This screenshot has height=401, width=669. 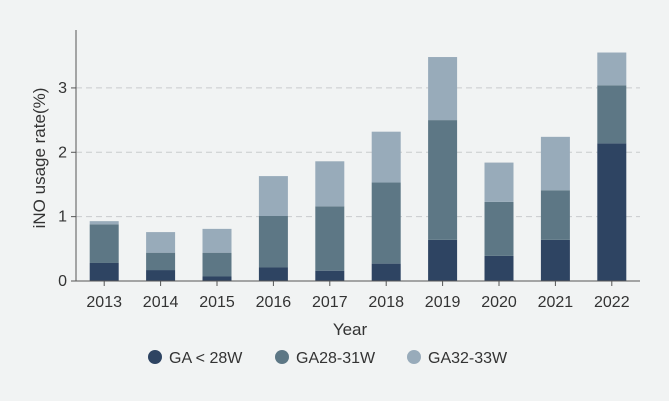 I want to click on y-axis-title: iNO usage rate(%), so click(x=39, y=158).